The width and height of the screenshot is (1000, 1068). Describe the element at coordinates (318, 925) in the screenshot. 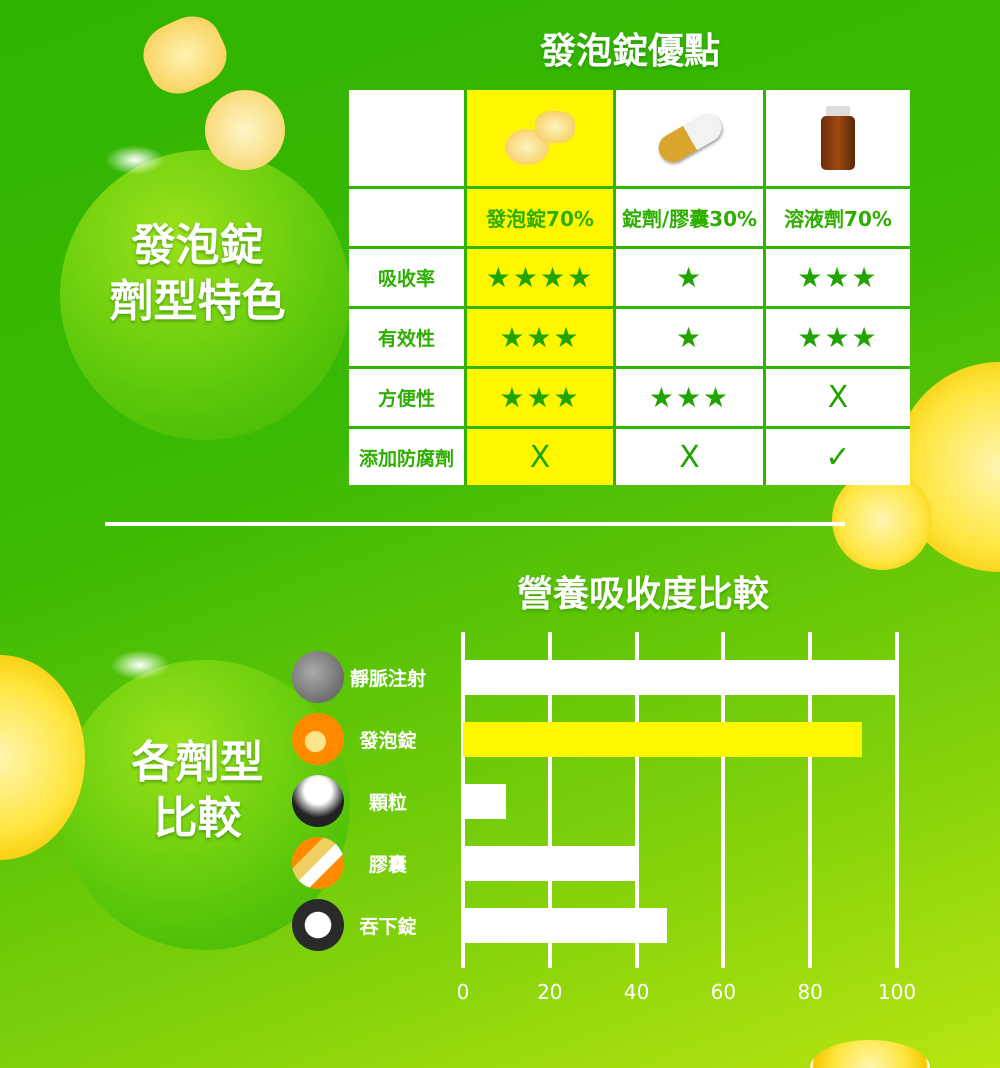

I see `tablet-icon` at that location.